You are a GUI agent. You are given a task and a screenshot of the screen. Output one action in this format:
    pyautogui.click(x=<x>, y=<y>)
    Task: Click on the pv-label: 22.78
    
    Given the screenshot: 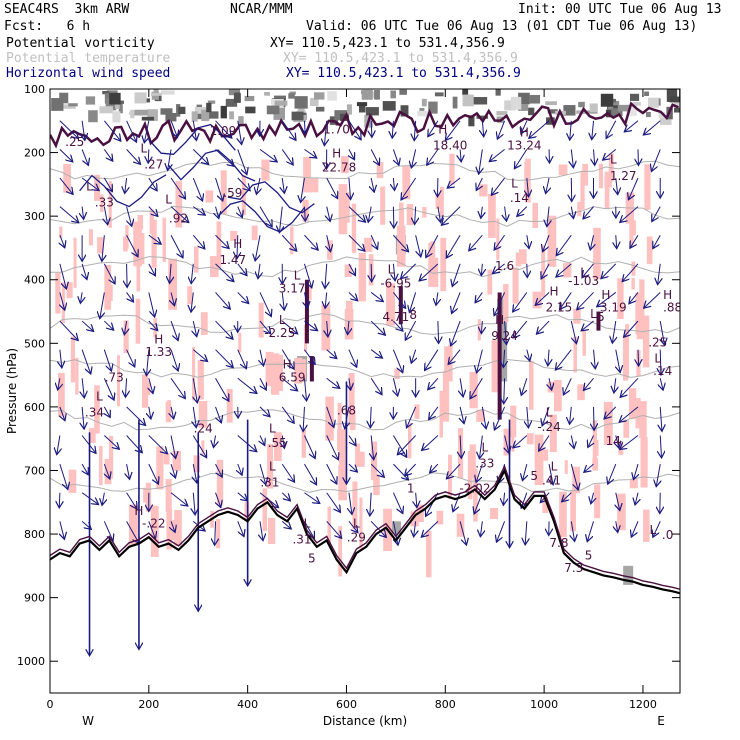 What is the action you would take?
    pyautogui.click(x=339, y=168)
    